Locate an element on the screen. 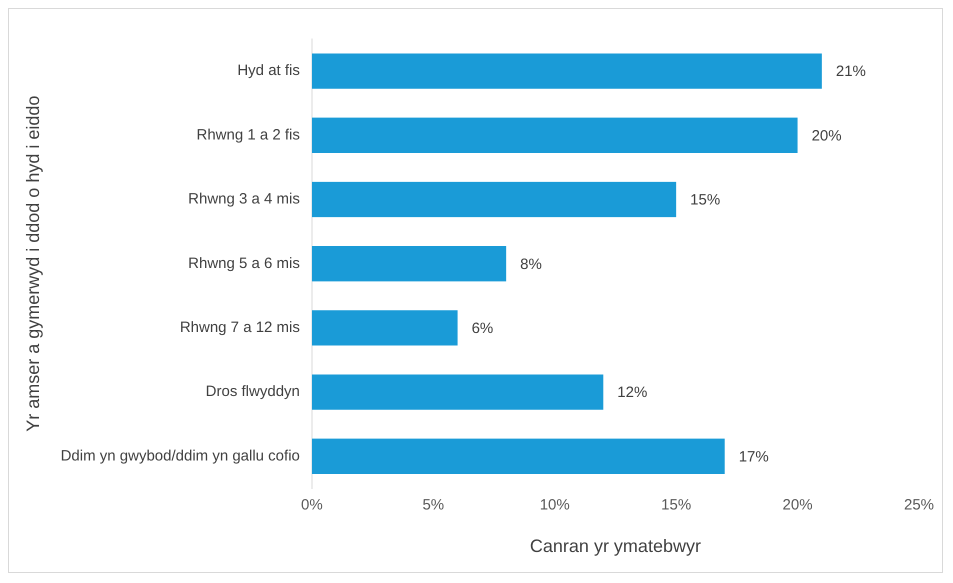  x-tick-label: 25% is located at coordinates (919, 505).